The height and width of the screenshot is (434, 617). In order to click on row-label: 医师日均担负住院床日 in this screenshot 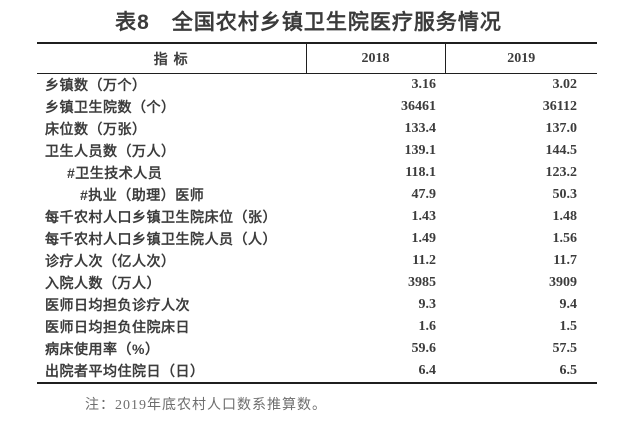, I will do `click(117, 327)`.